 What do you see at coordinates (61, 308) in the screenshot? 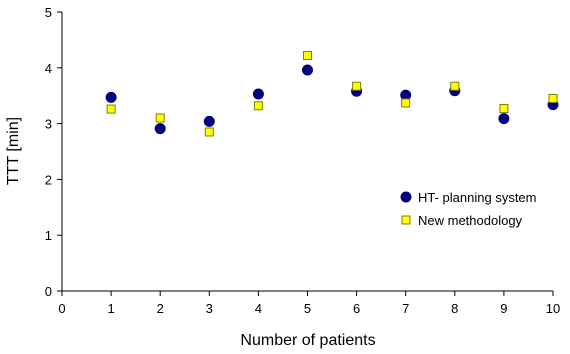
I see `x-tick-label: 0` at bounding box center [61, 308].